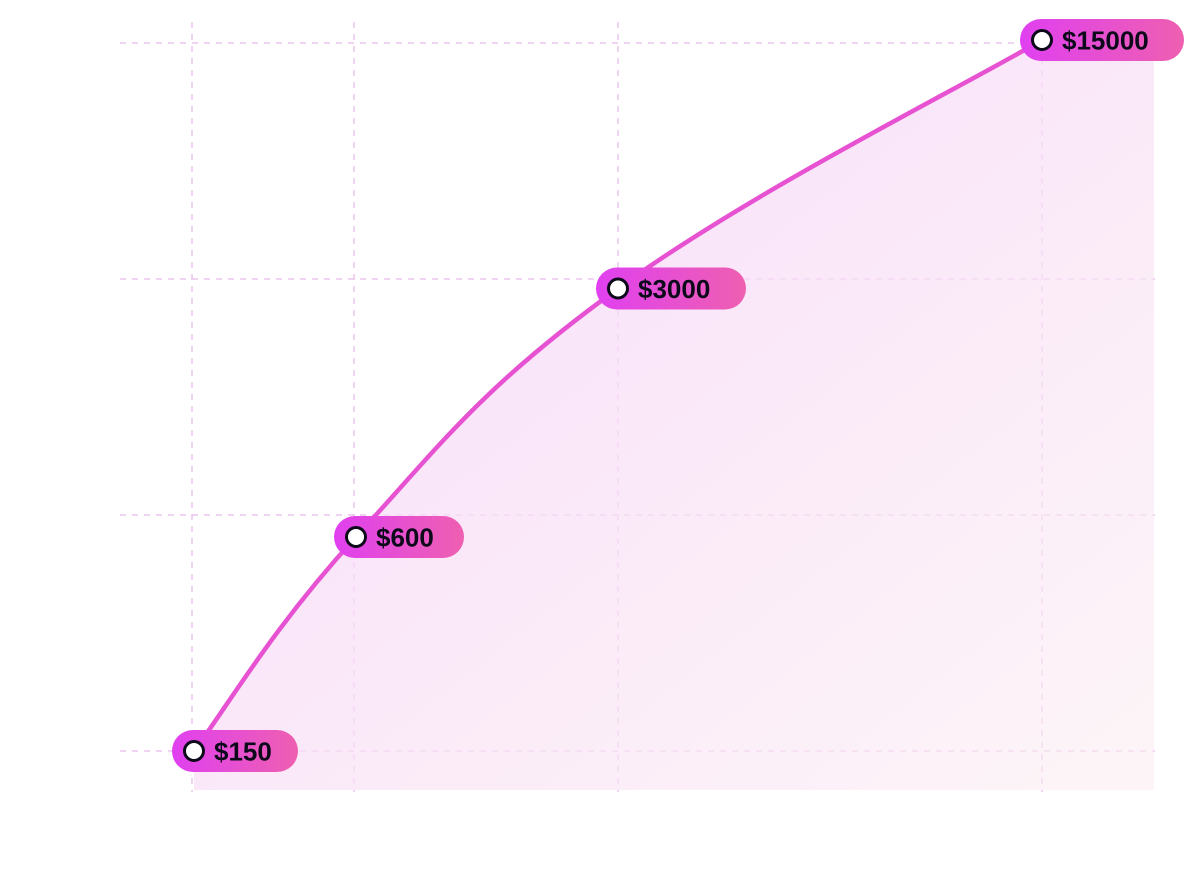  What do you see at coordinates (674, 289) in the screenshot?
I see `data-label: $3000` at bounding box center [674, 289].